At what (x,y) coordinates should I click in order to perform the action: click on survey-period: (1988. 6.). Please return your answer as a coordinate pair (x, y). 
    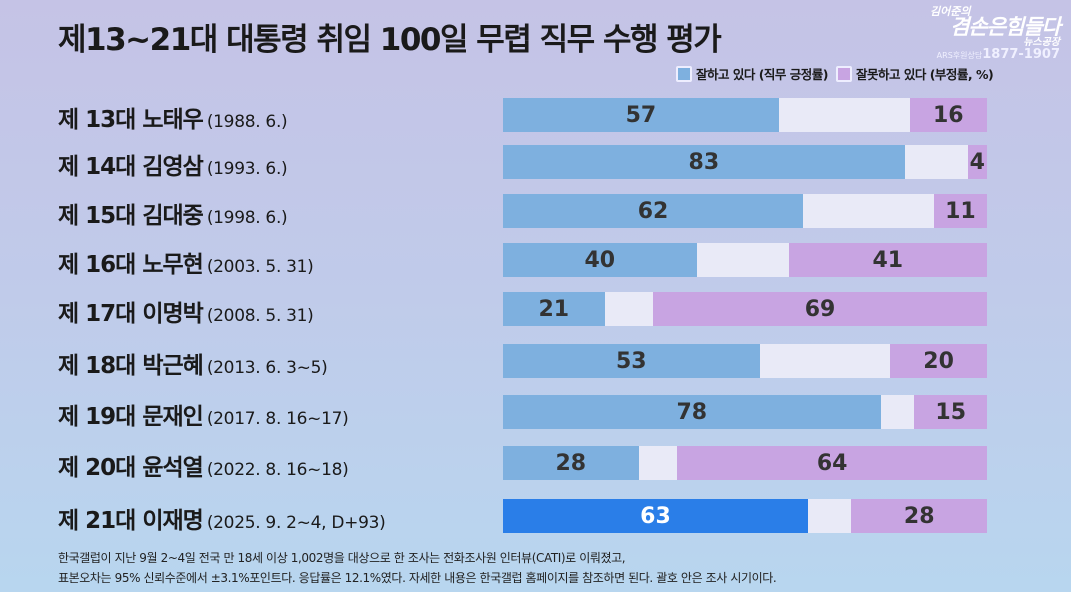
    Looking at the image, I should click on (247, 122).